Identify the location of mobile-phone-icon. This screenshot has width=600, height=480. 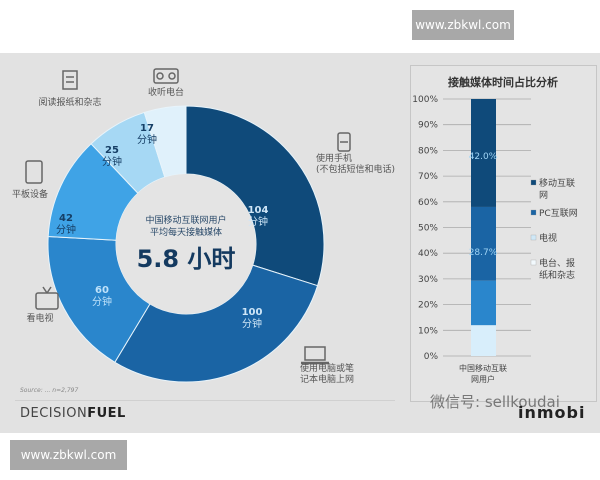
(344, 142).